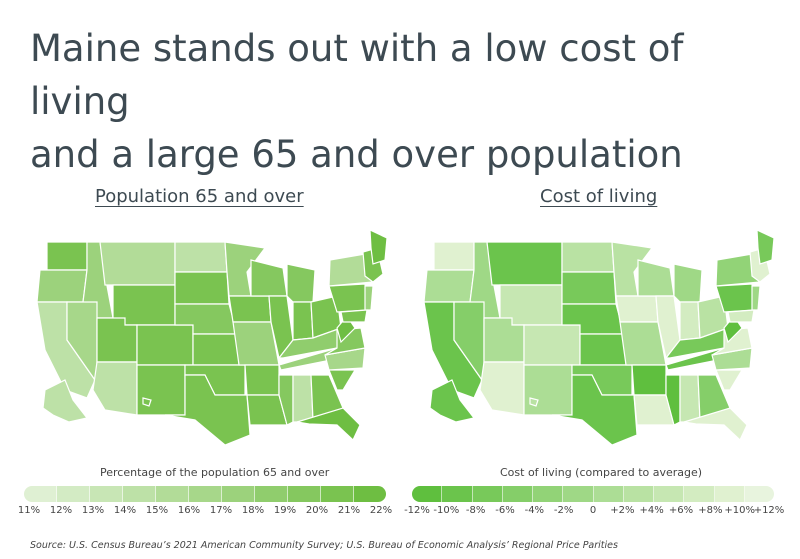 This screenshot has height=559, width=800. I want to click on legend-tick-label: 16%, so click(189, 510).